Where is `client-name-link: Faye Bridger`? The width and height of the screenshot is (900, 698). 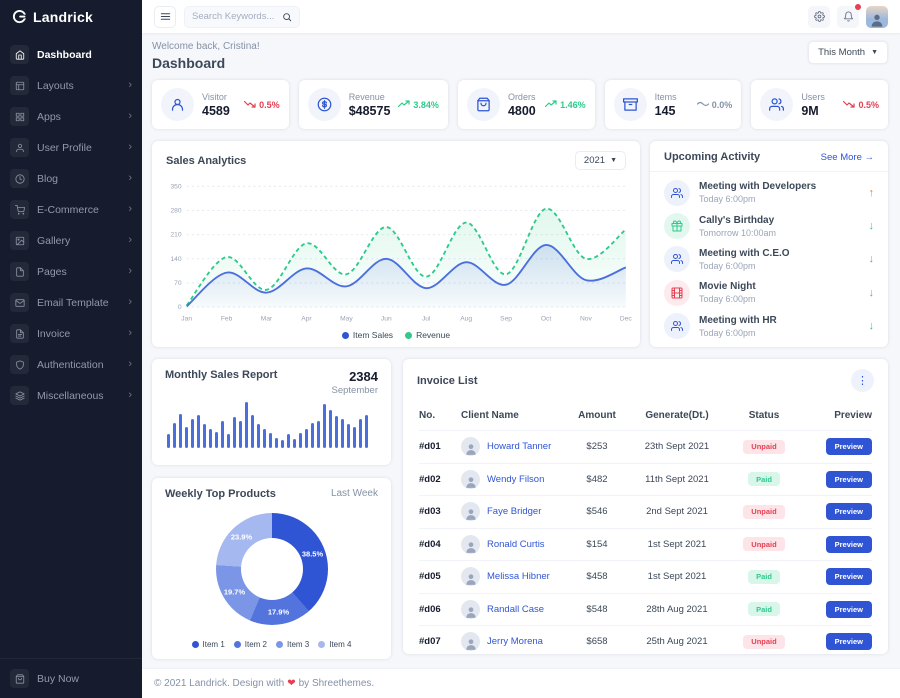
client-name-link: Faye Bridger is located at coordinates (514, 512).